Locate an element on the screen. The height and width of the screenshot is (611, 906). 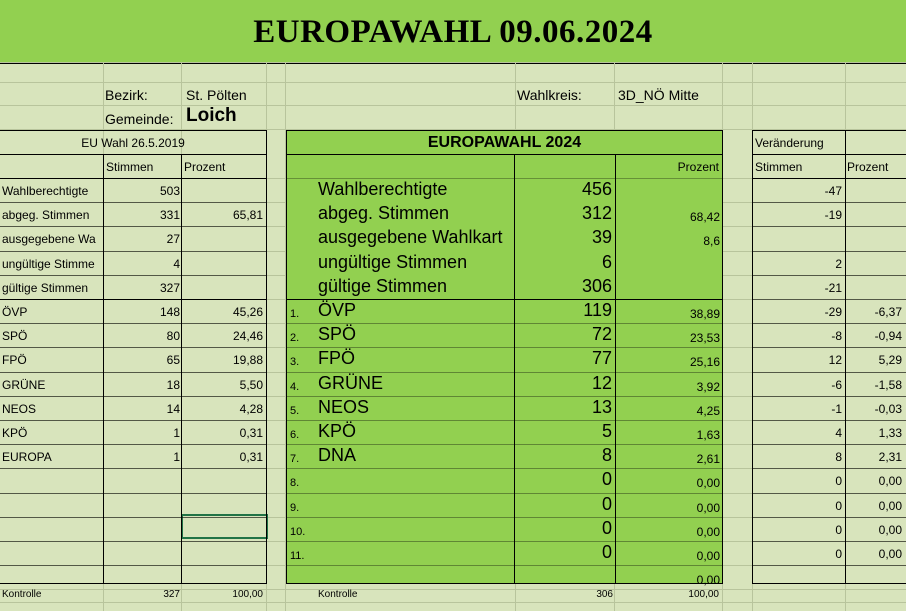
eu2024-row-prozent is located at coordinates (668, 193).